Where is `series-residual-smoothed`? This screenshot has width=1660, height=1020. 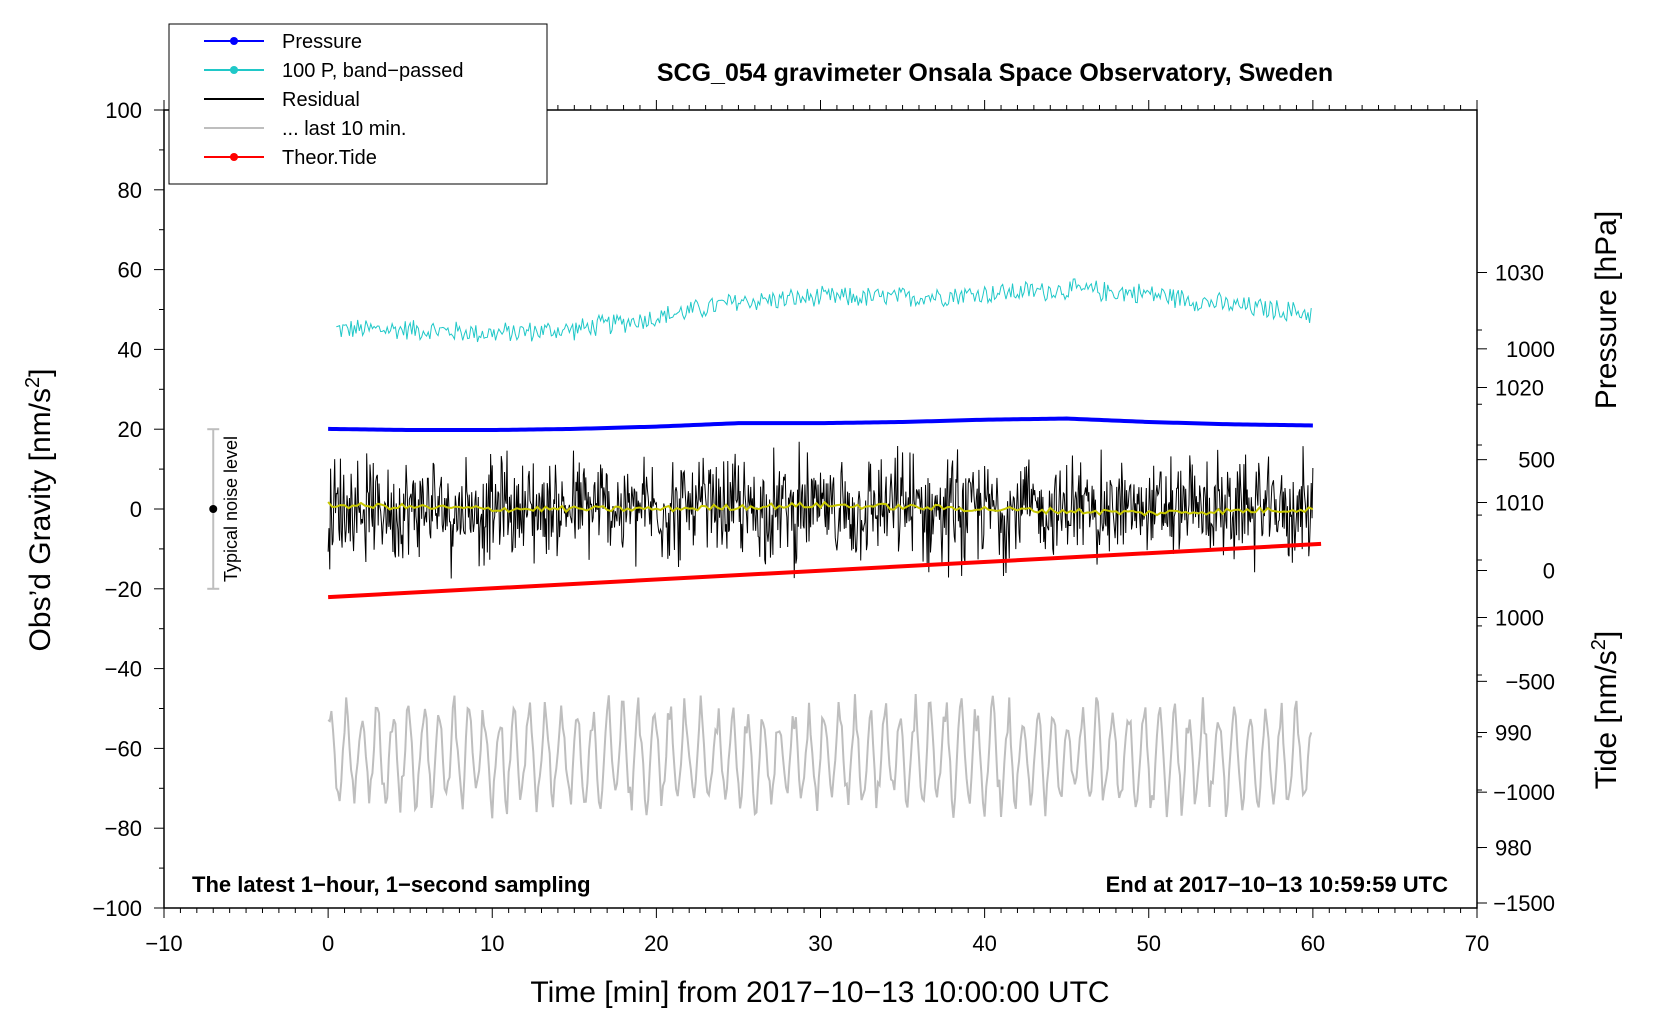 series-residual-smoothed is located at coordinates (820, 508).